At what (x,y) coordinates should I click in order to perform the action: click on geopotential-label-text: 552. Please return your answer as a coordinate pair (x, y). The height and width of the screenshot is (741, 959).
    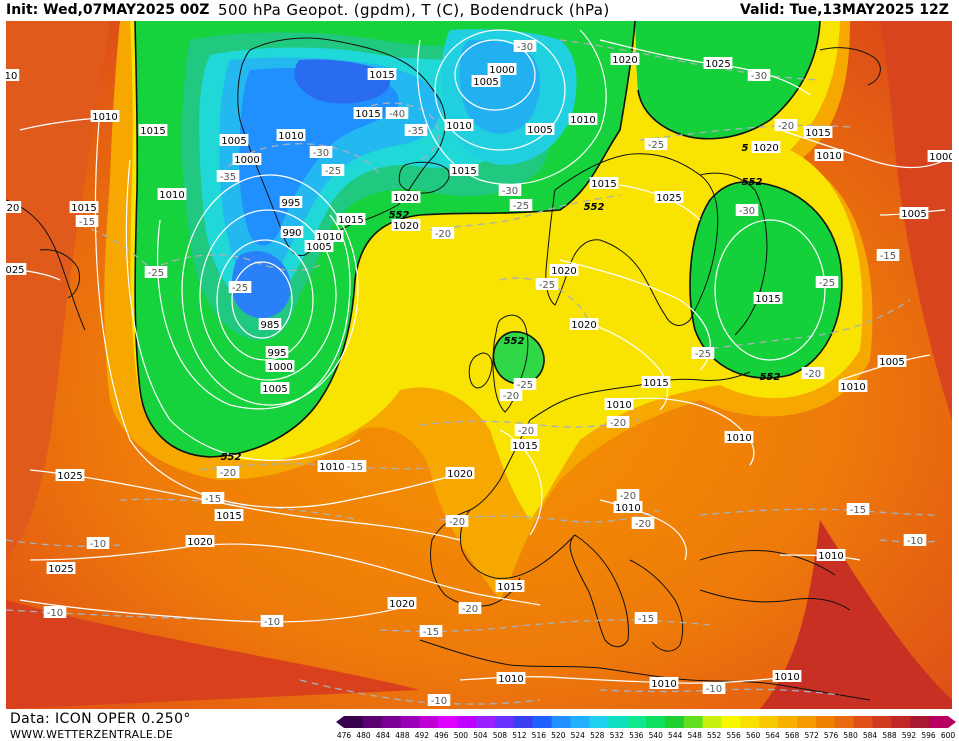
    Looking at the image, I should click on (594, 207).